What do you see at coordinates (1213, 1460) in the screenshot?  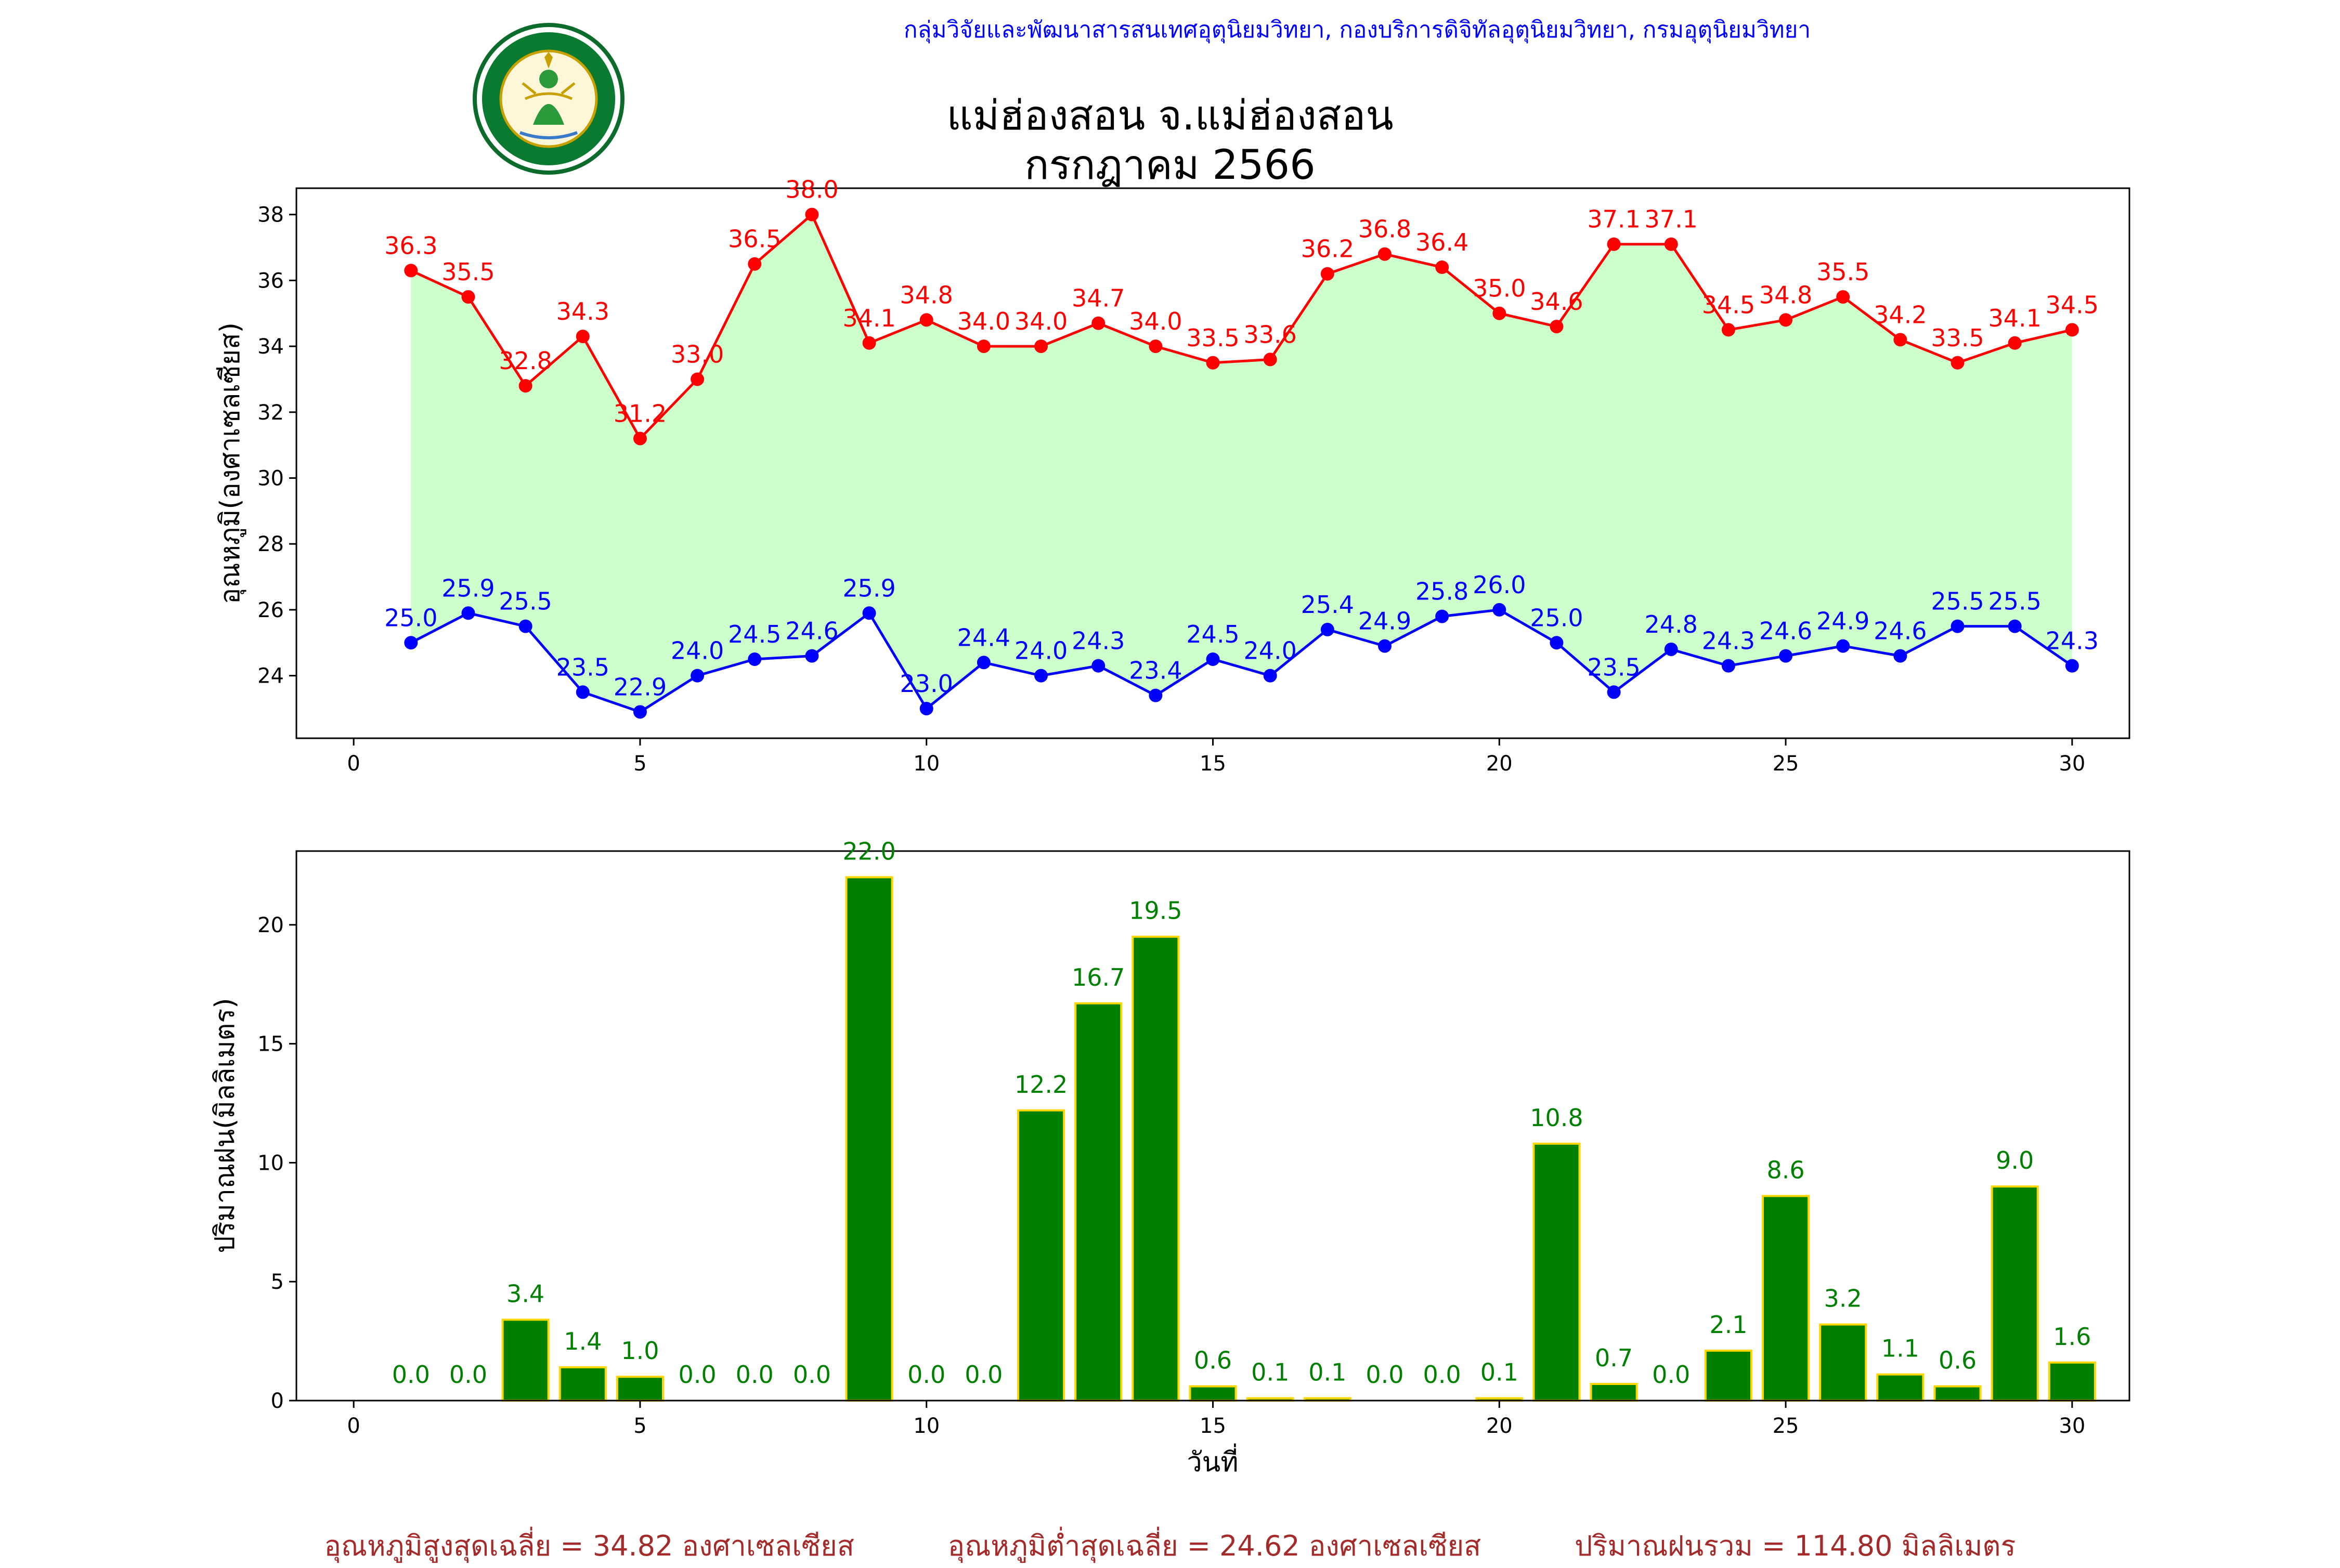 I see `rainfall-x-axis-label: วันที่` at bounding box center [1213, 1460].